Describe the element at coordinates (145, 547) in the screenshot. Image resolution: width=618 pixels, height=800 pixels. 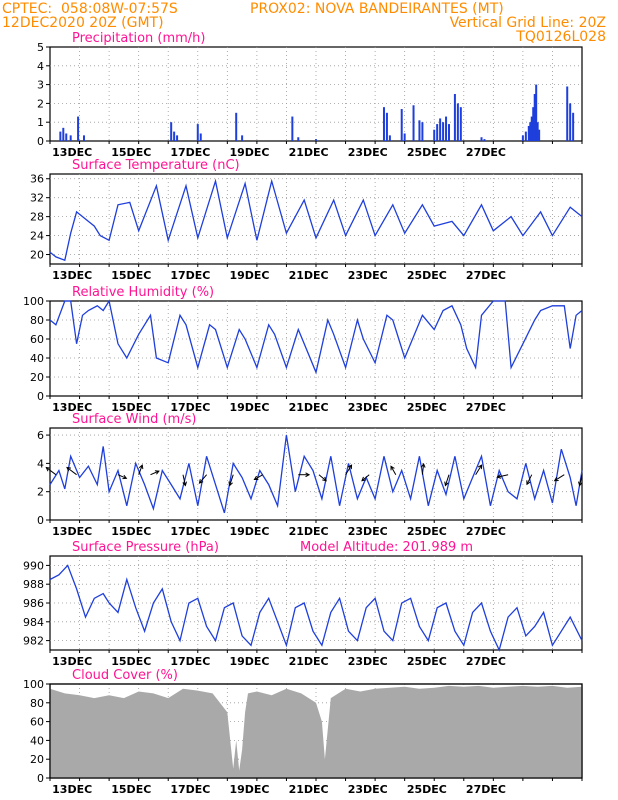
I see `pressure-panel-title: Surface Pressure (hPa)` at that location.